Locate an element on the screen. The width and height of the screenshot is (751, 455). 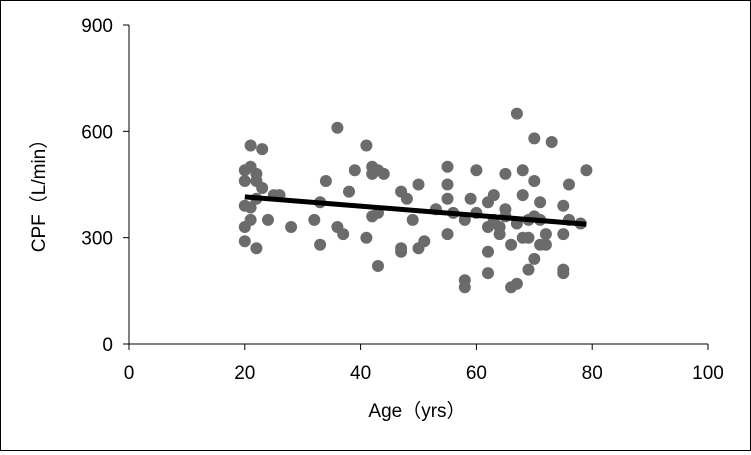
x-tick-label: 40 is located at coordinates (360, 373).